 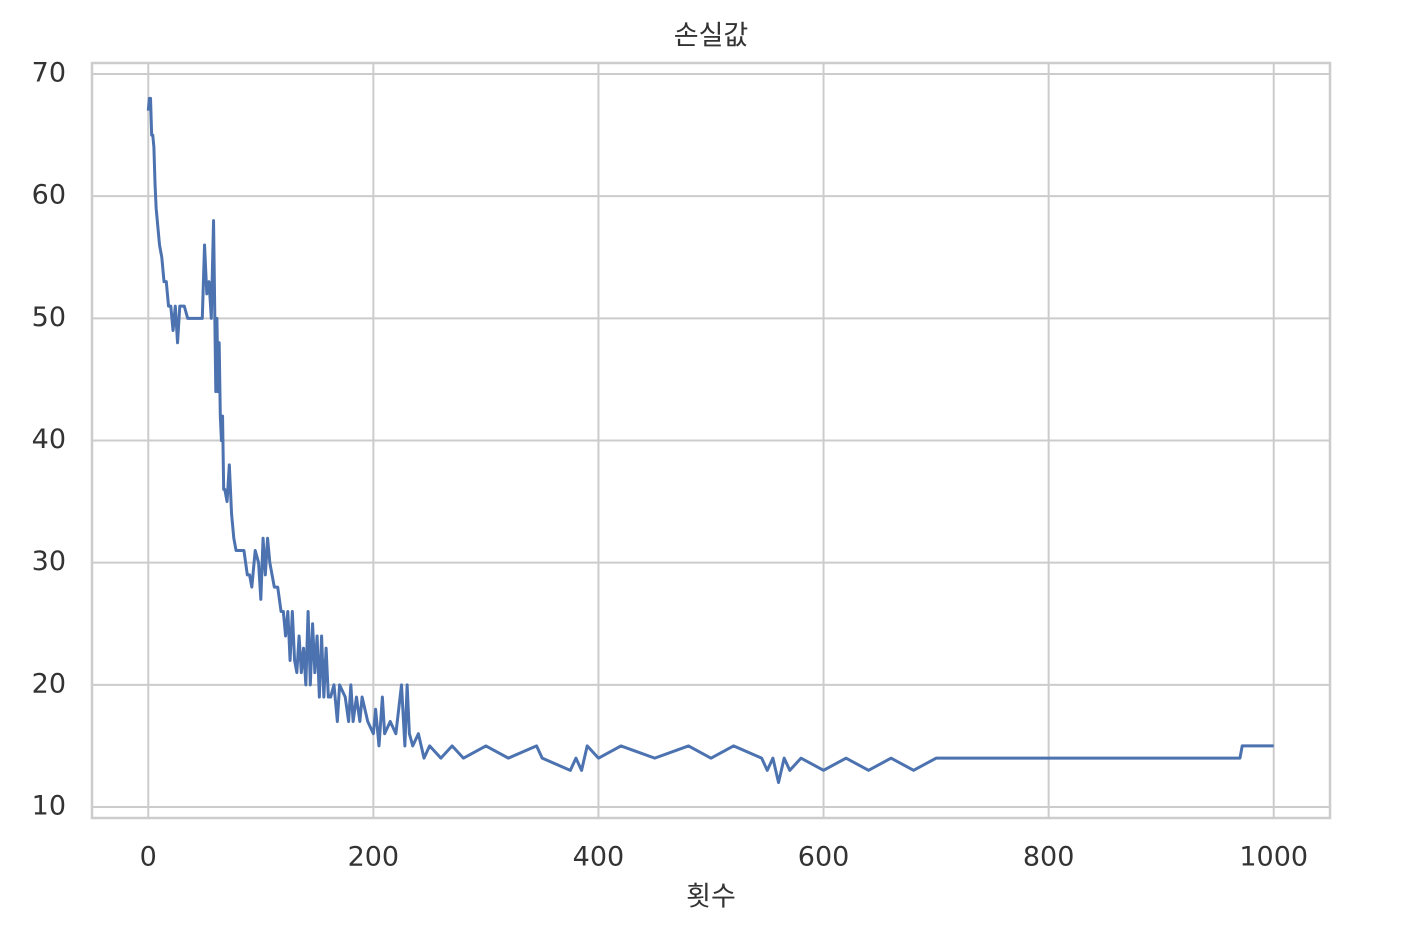 What do you see at coordinates (711, 897) in the screenshot?
I see `x-axis-label: 횟수` at bounding box center [711, 897].